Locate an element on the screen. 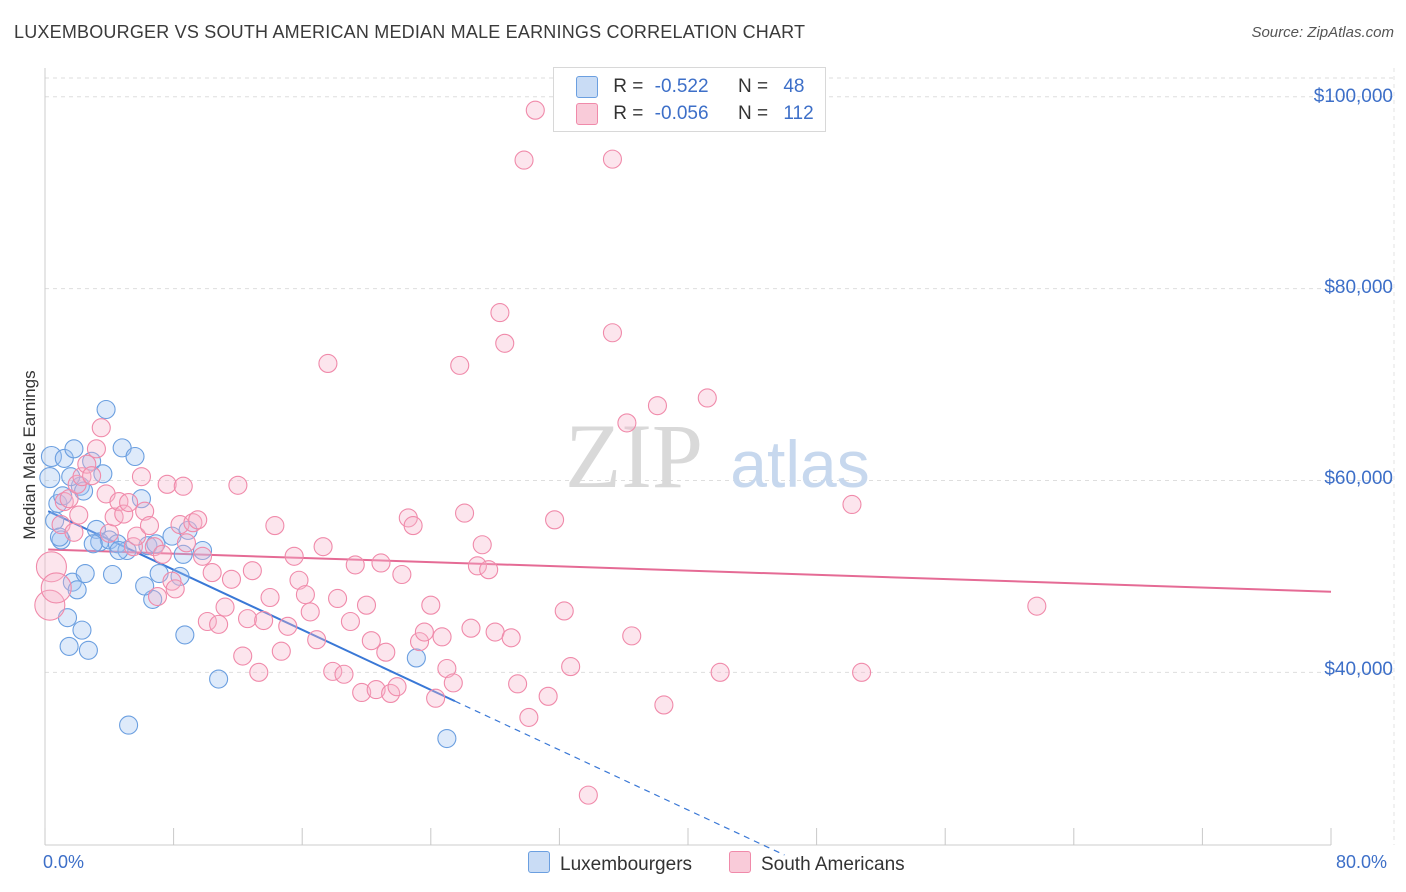  source-text: Source: ZipAtlas.com is located at coordinates (1322, 32).